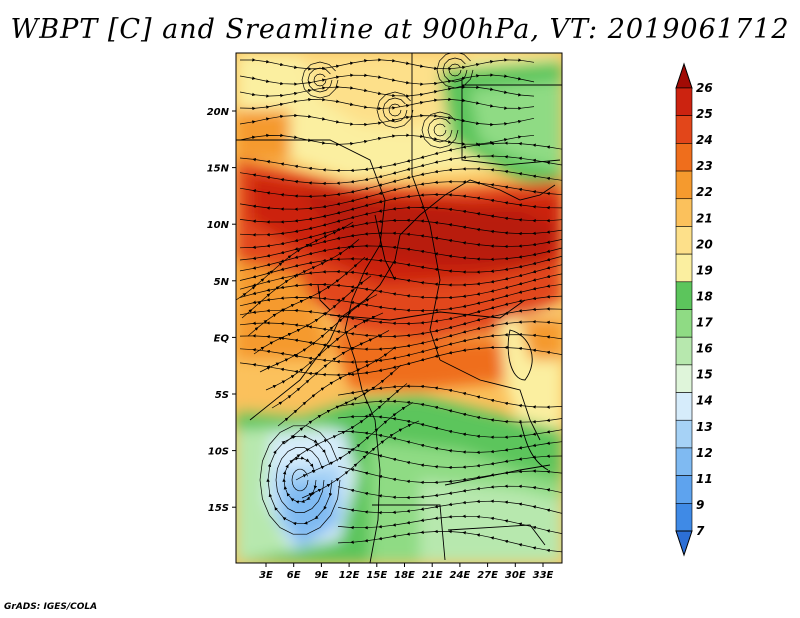  I want to click on lon-label: 30E, so click(515, 575).